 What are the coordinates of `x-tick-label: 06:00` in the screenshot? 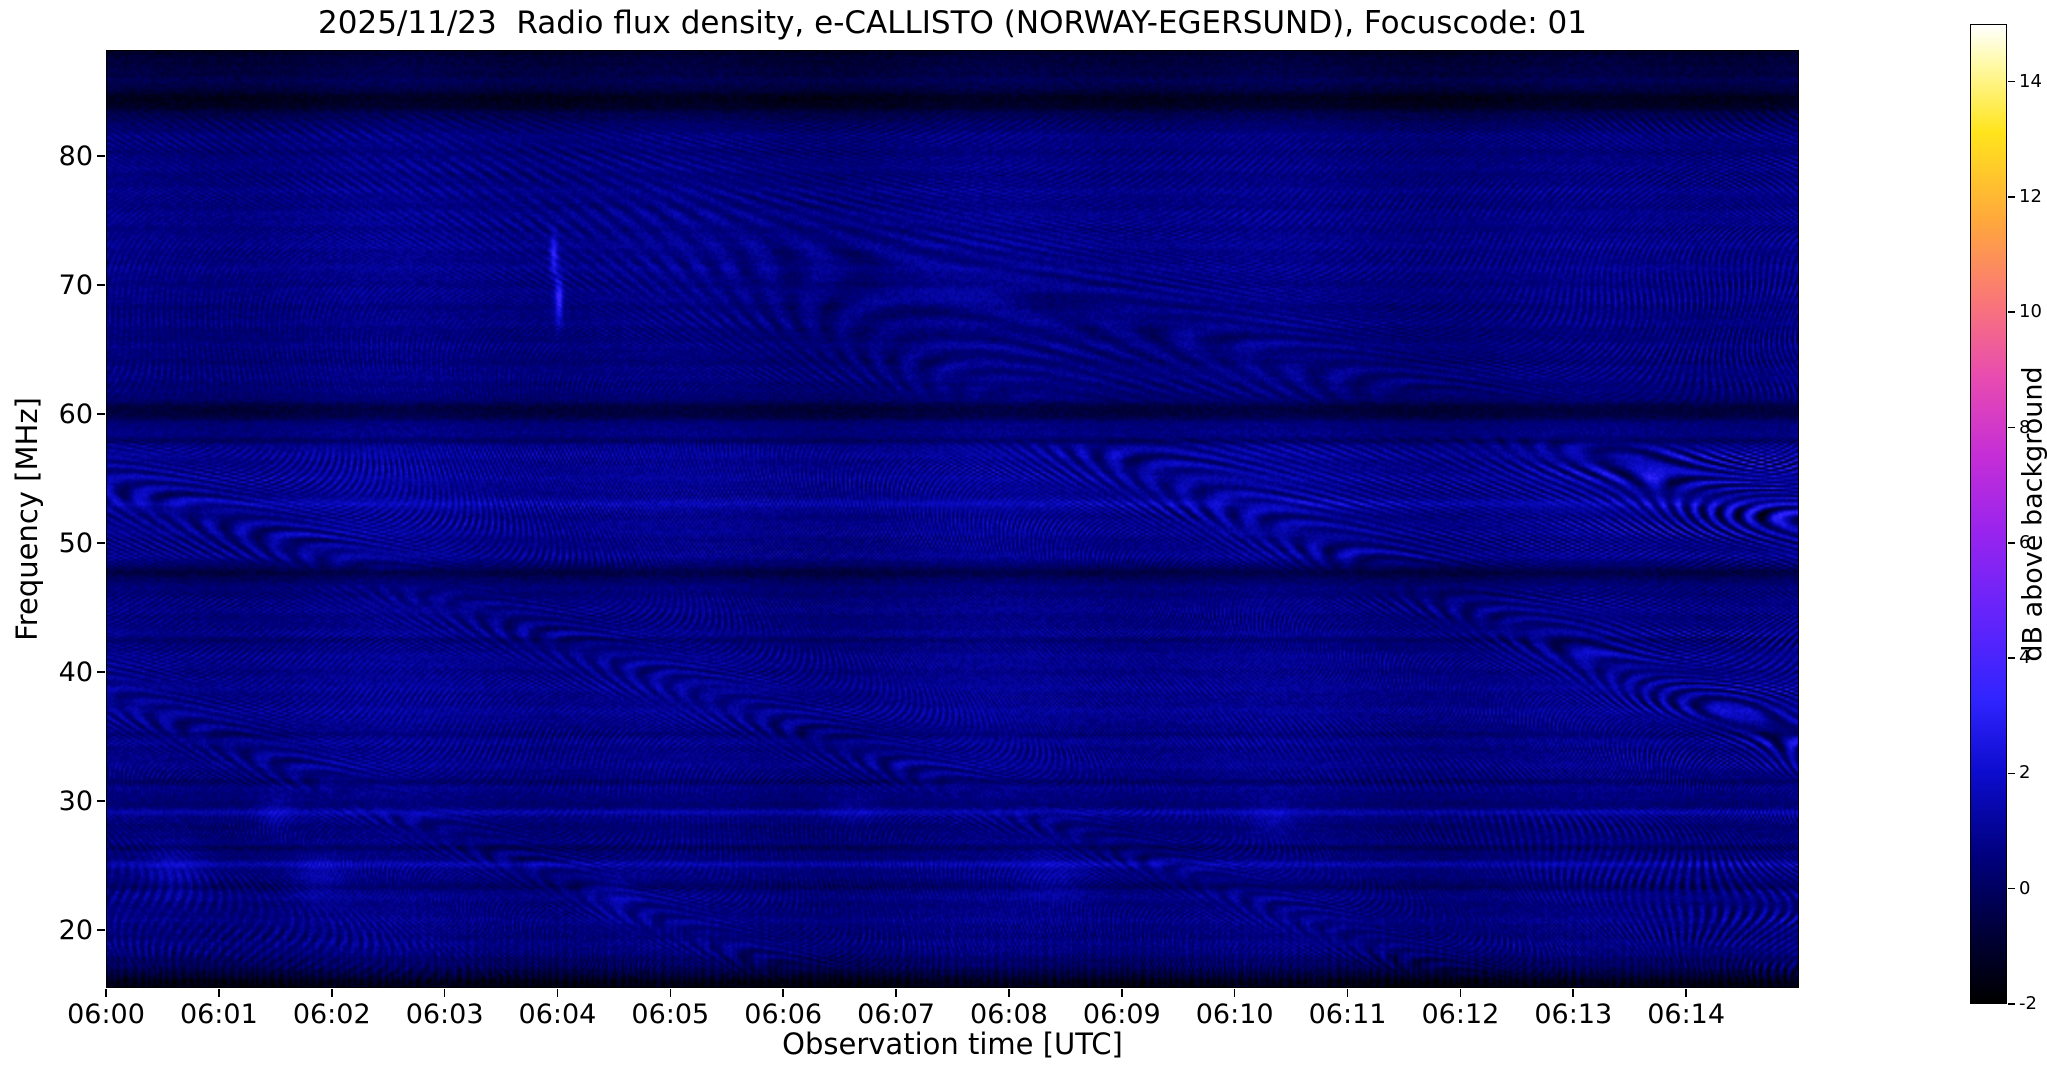 It's located at (106, 1014).